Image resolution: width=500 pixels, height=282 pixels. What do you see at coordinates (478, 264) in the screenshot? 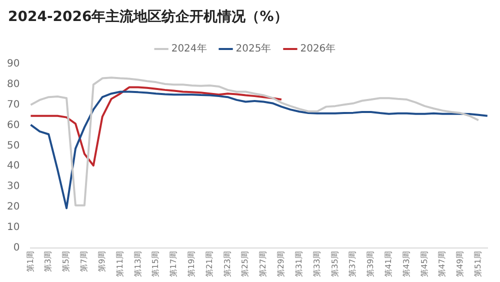
I see `x-tick-label: 第51周` at bounding box center [478, 264].